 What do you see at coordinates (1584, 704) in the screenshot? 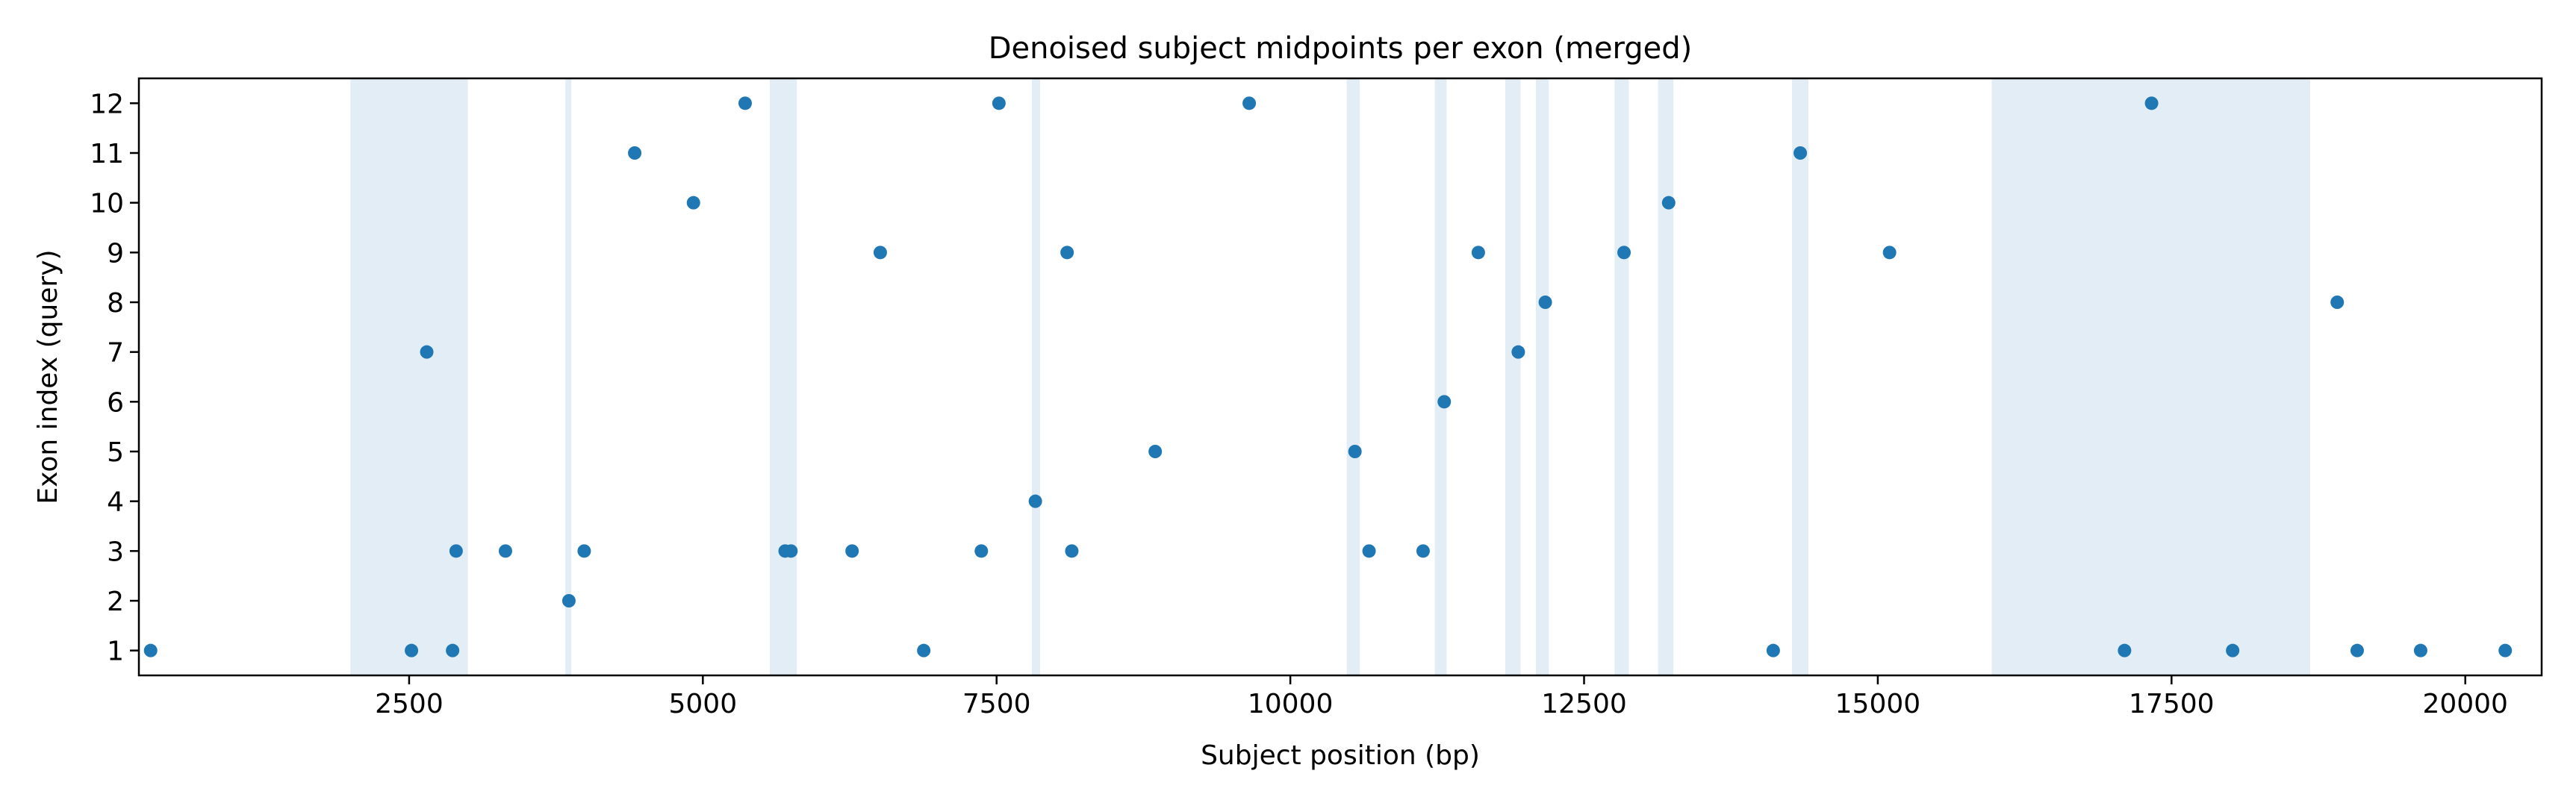
I see `x-tick-label: 12500` at bounding box center [1584, 704].